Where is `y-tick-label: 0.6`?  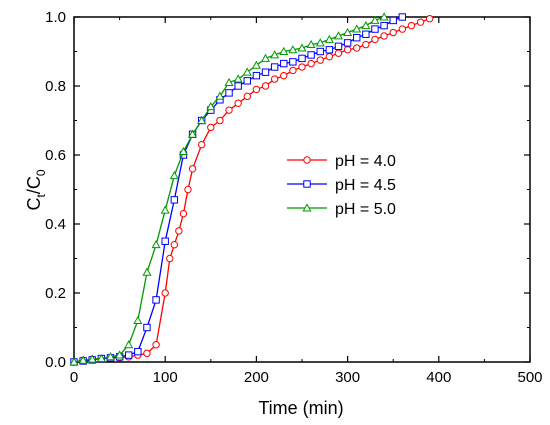
y-tick-label: 0.6 is located at coordinates (55, 155).